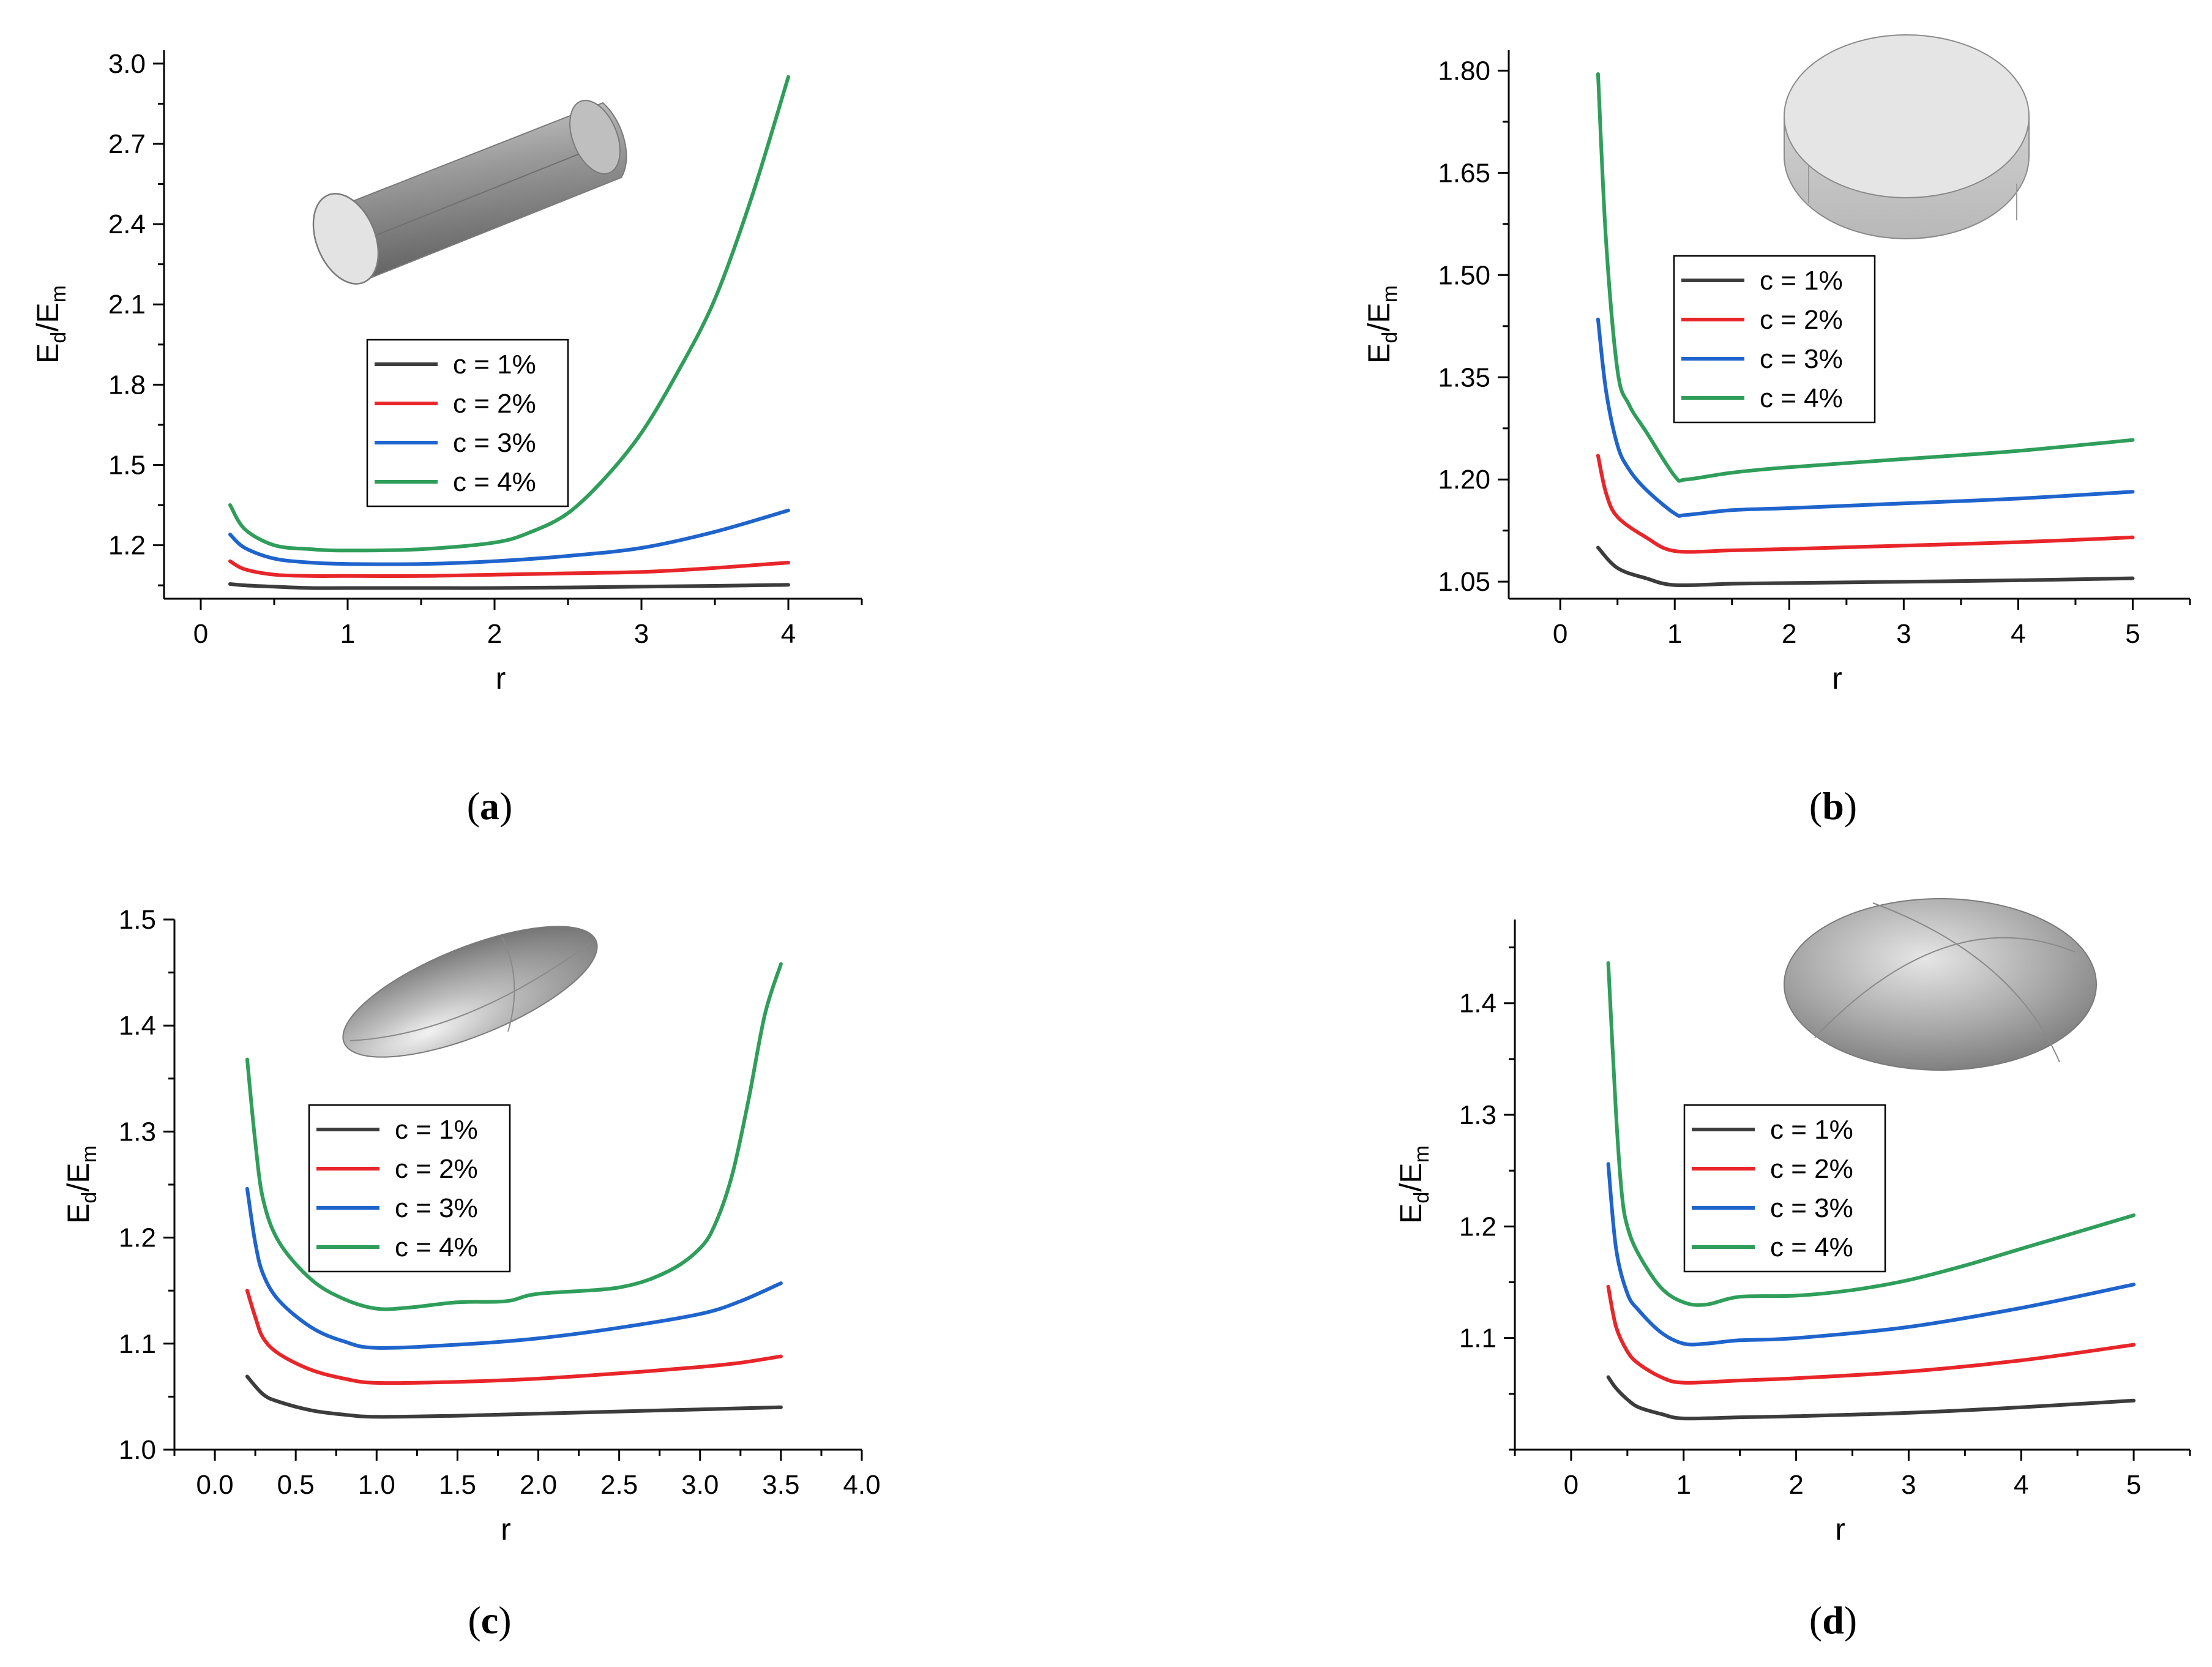 The image size is (2212, 1667). Describe the element at coordinates (470, 992) in the screenshot. I see `prolate-ellipsoid-illustration` at that location.